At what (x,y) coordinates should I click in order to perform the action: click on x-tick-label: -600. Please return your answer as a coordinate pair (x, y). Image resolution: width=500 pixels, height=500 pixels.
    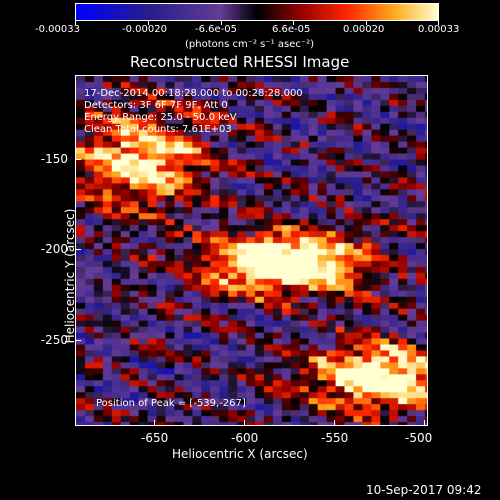
    Looking at the image, I should click on (245, 438).